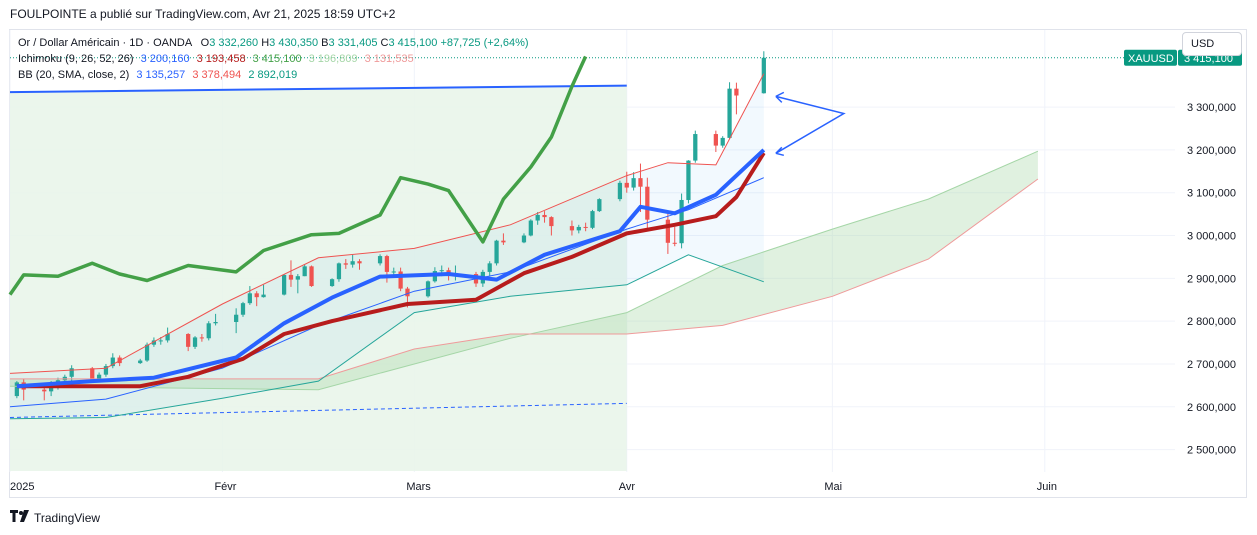 The height and width of the screenshot is (535, 1257). Describe the element at coordinates (627, 487) in the screenshot. I see `x-tick-label: Avr` at that location.